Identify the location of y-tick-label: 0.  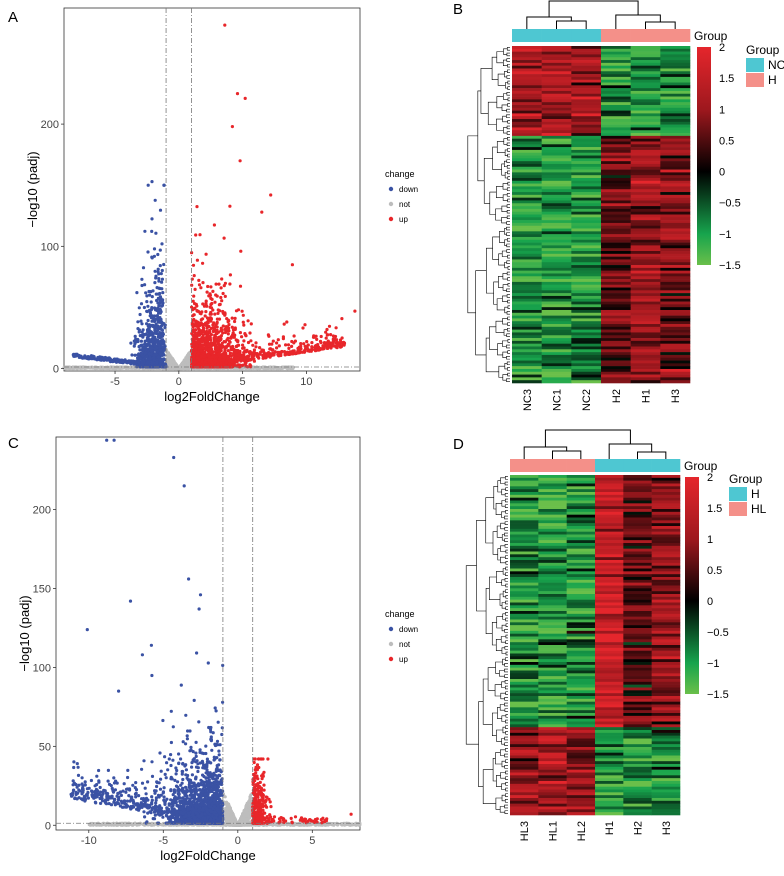
(56, 370).